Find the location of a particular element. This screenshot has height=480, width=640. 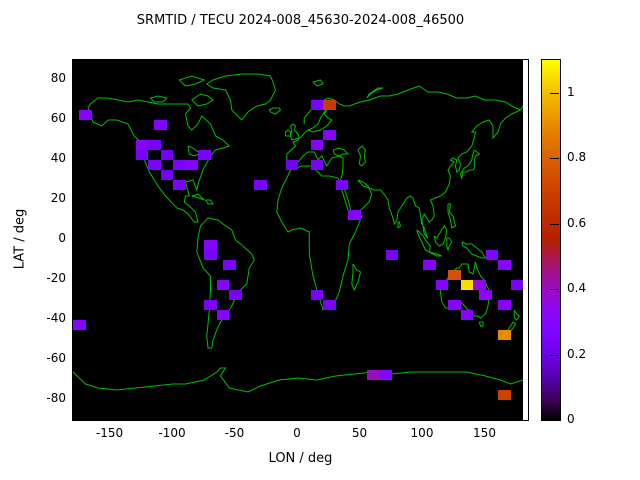

x-tick-label: -150 is located at coordinates (109, 433).